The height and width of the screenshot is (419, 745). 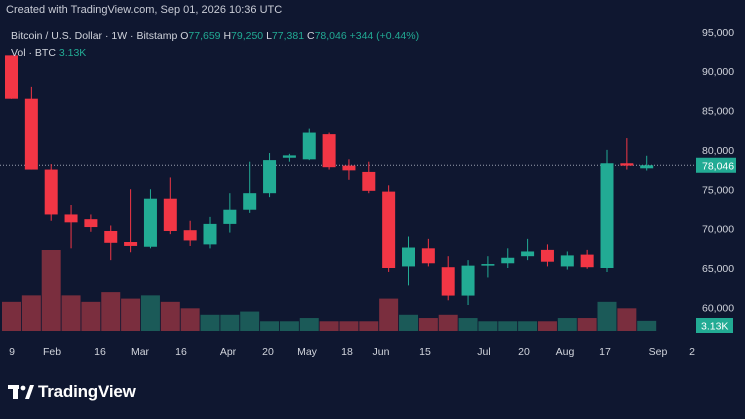 I want to click on time-tick-label: 17, so click(x=605, y=352).